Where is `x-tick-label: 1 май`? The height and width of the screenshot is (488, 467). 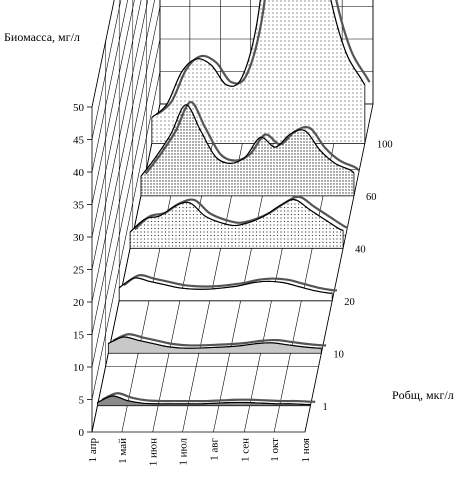
x-tick-label: 1 май is located at coordinates (123, 451).